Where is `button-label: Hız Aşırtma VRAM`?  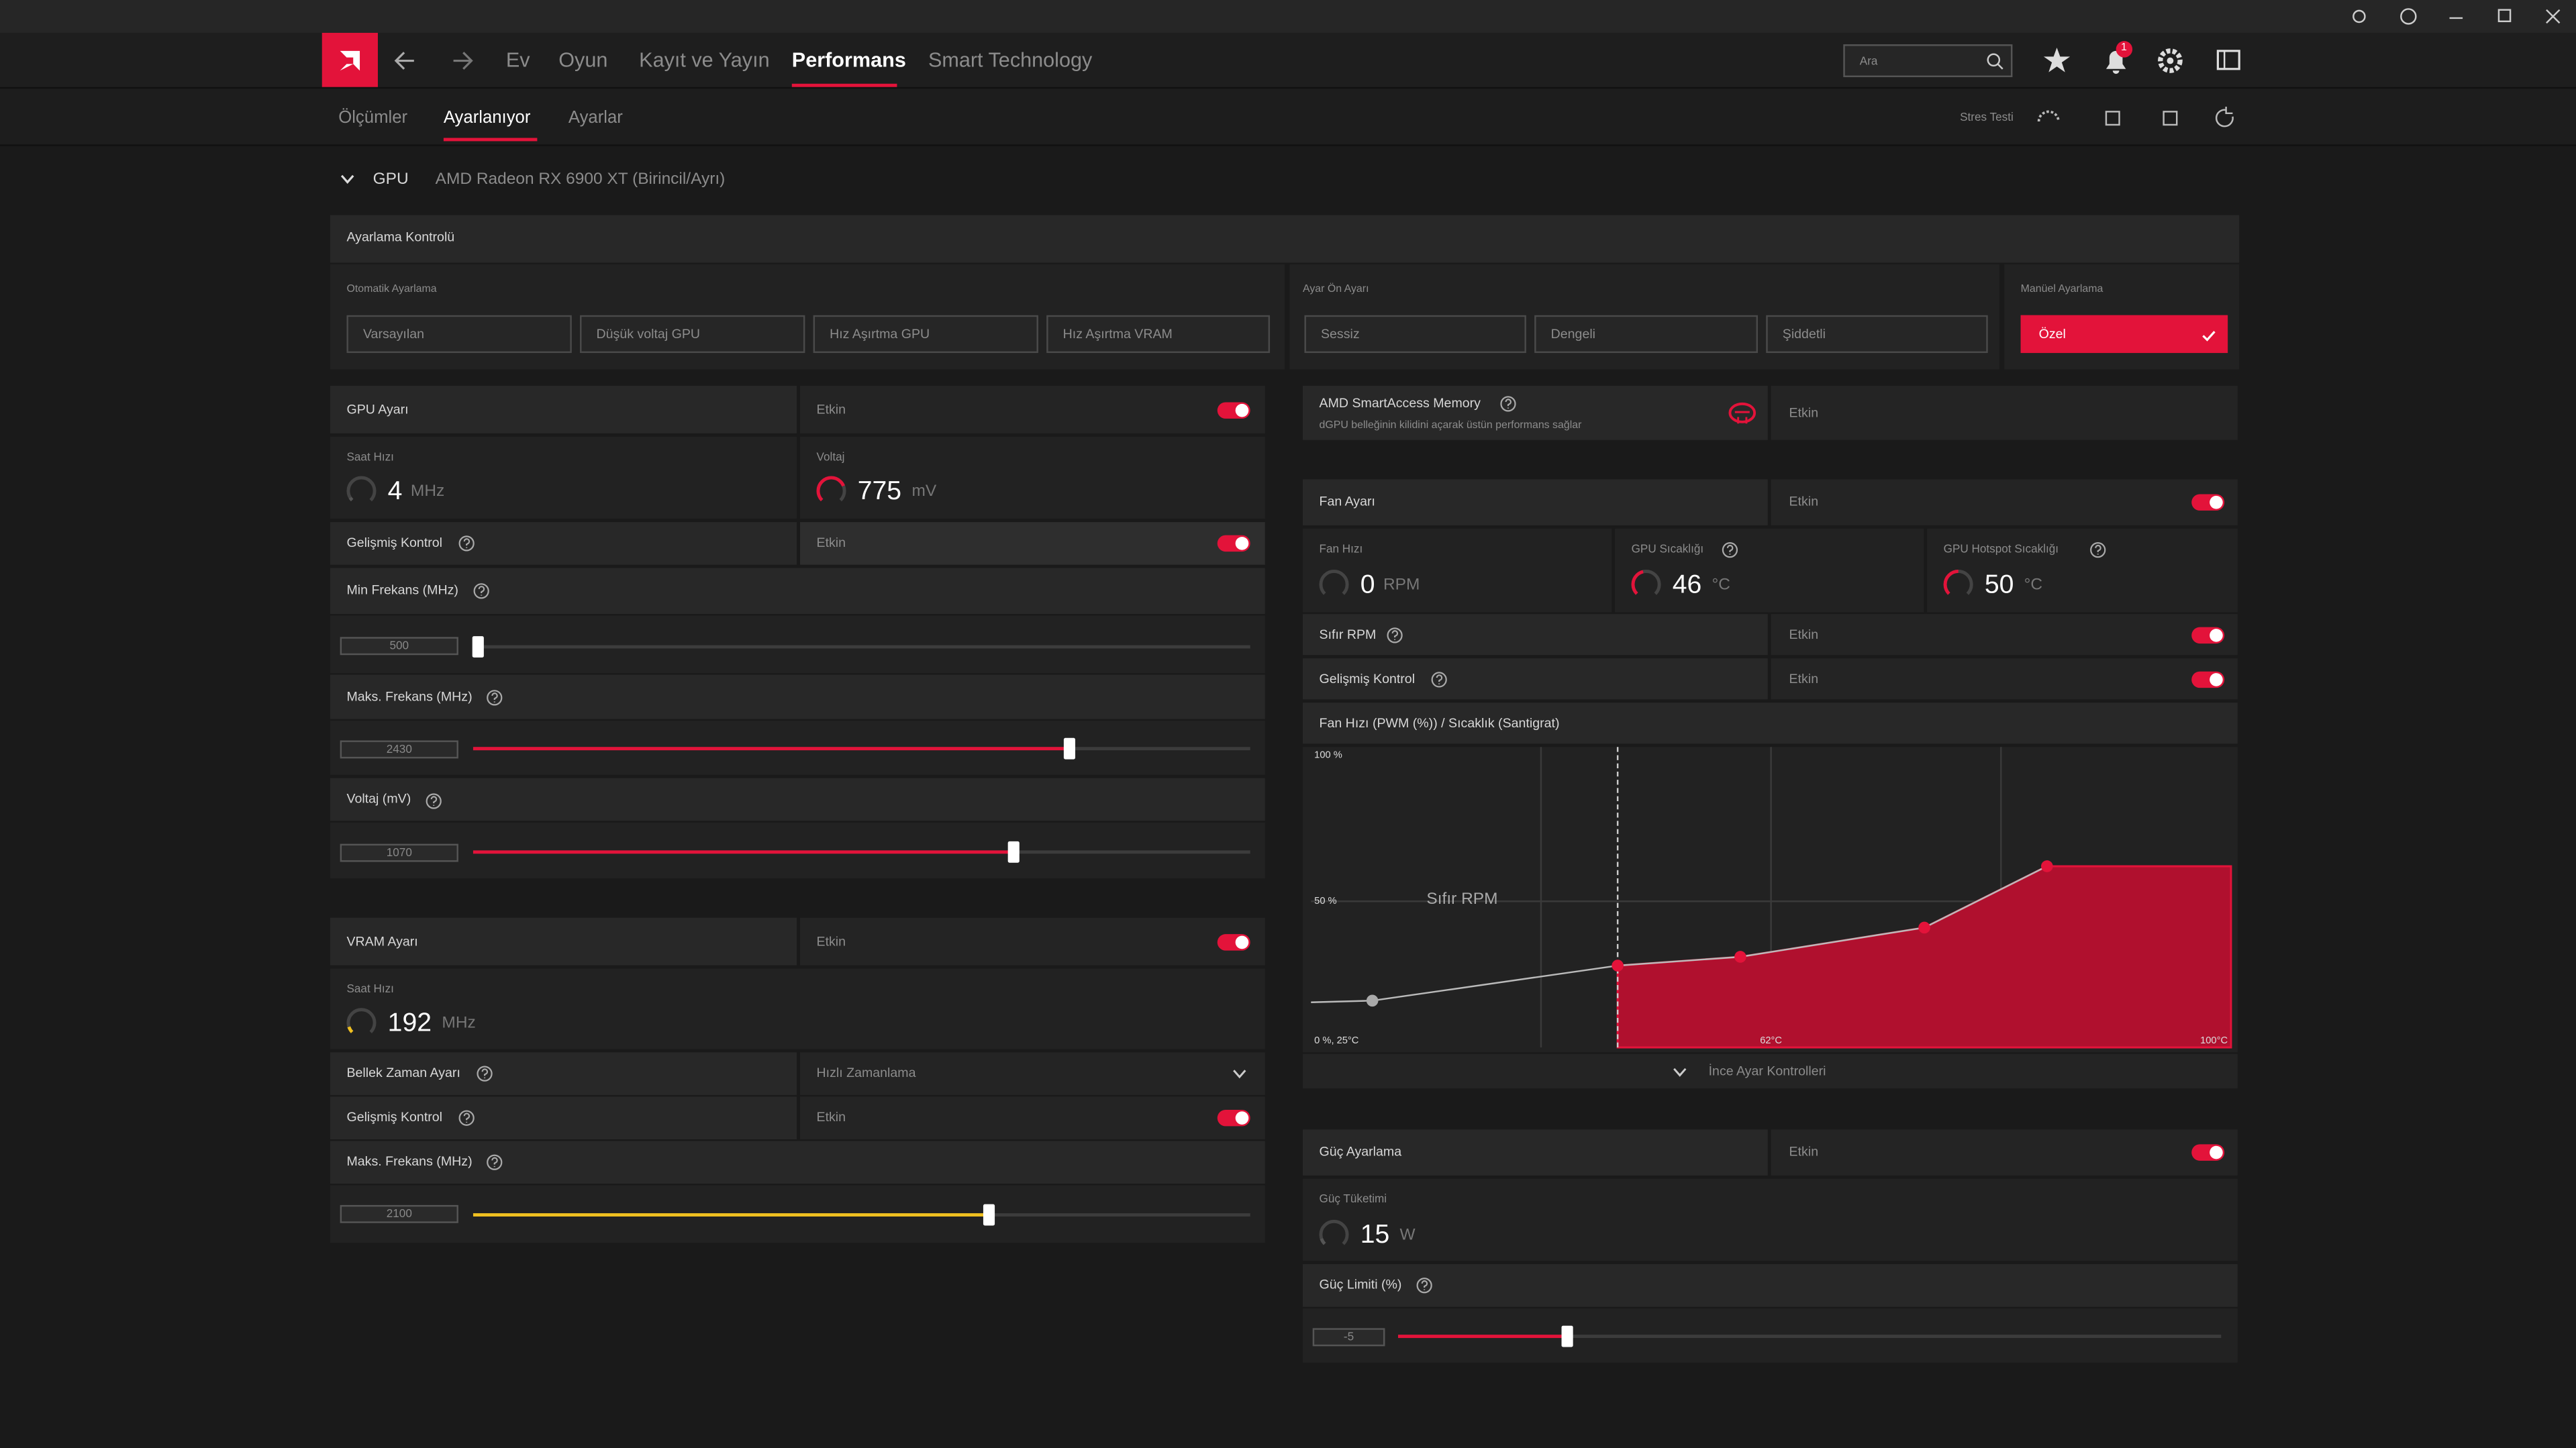
button-label: Hız Aşırtma VRAM is located at coordinates (1117, 334).